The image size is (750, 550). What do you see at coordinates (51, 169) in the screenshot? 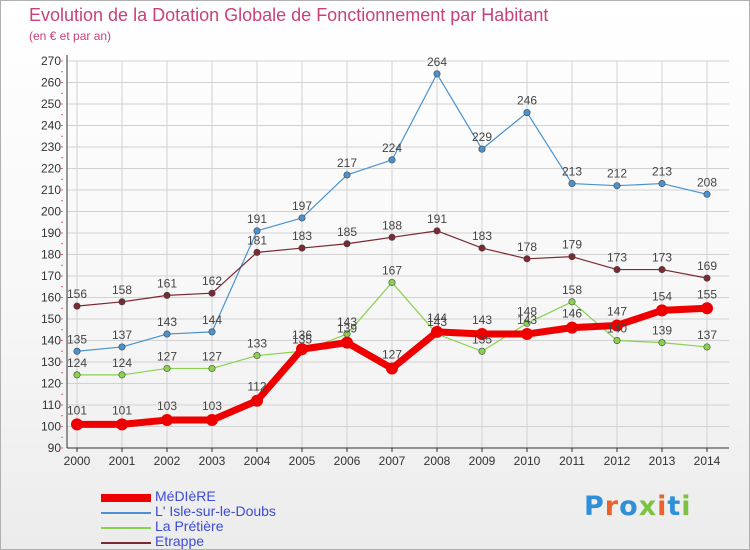
I see `y-tick-label: 220` at bounding box center [51, 169].